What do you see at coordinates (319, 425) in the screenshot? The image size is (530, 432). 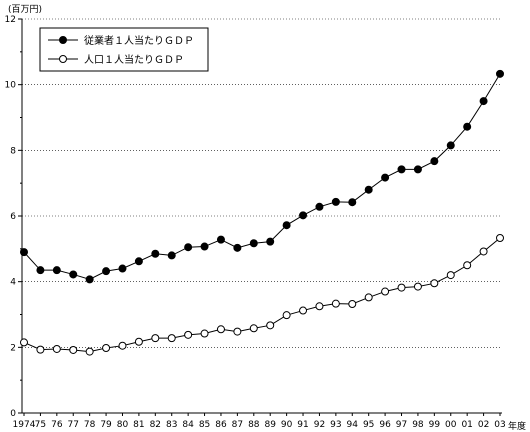 I see `x-tick-label-92: 92` at bounding box center [319, 425].